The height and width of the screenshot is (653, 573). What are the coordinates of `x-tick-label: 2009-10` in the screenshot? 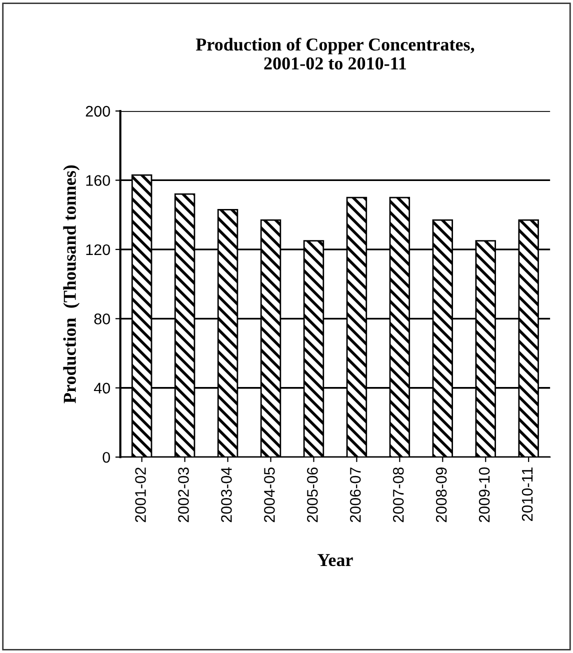 It's located at (484, 494).